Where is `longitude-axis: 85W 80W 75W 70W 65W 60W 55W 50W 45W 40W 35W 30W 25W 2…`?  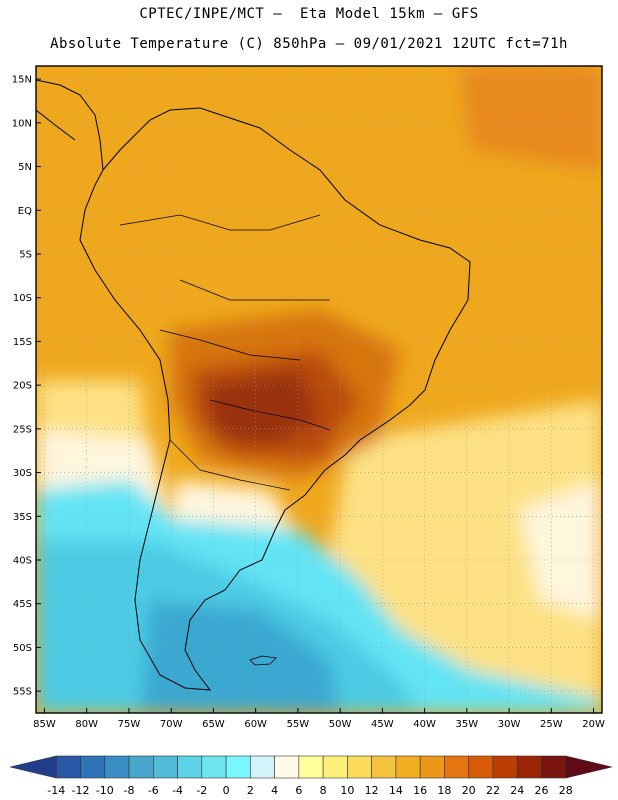 longitude-axis: 85W 80W 75W 70W 65W 60W 55W 50W 45W 40W 35W 30W 25W 2… is located at coordinates (319, 719).